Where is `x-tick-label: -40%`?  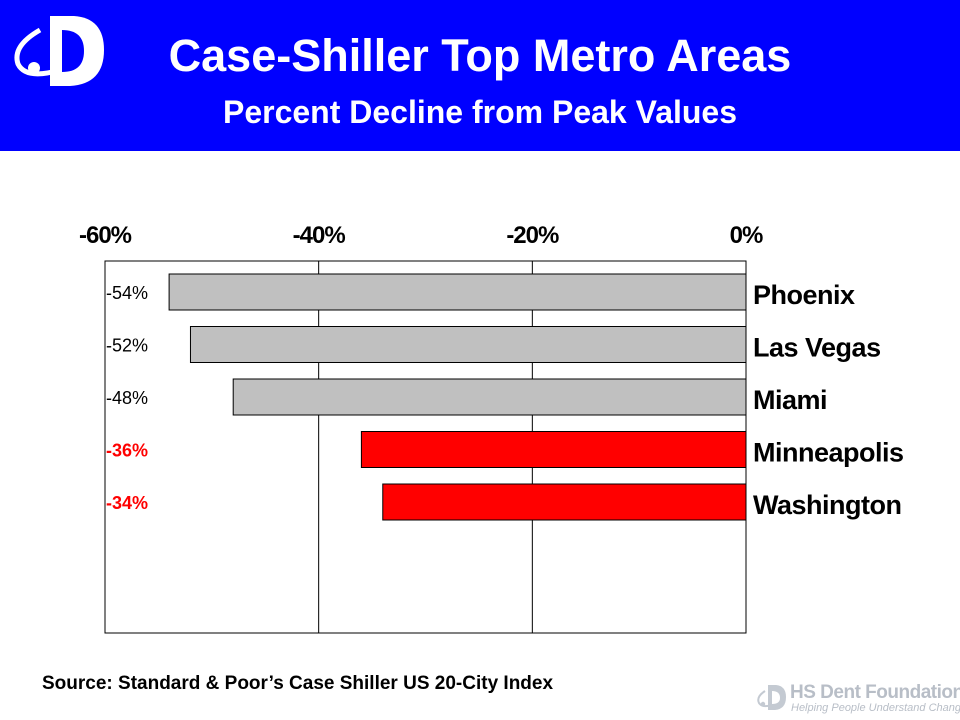 x-tick-label: -40% is located at coordinates (319, 235).